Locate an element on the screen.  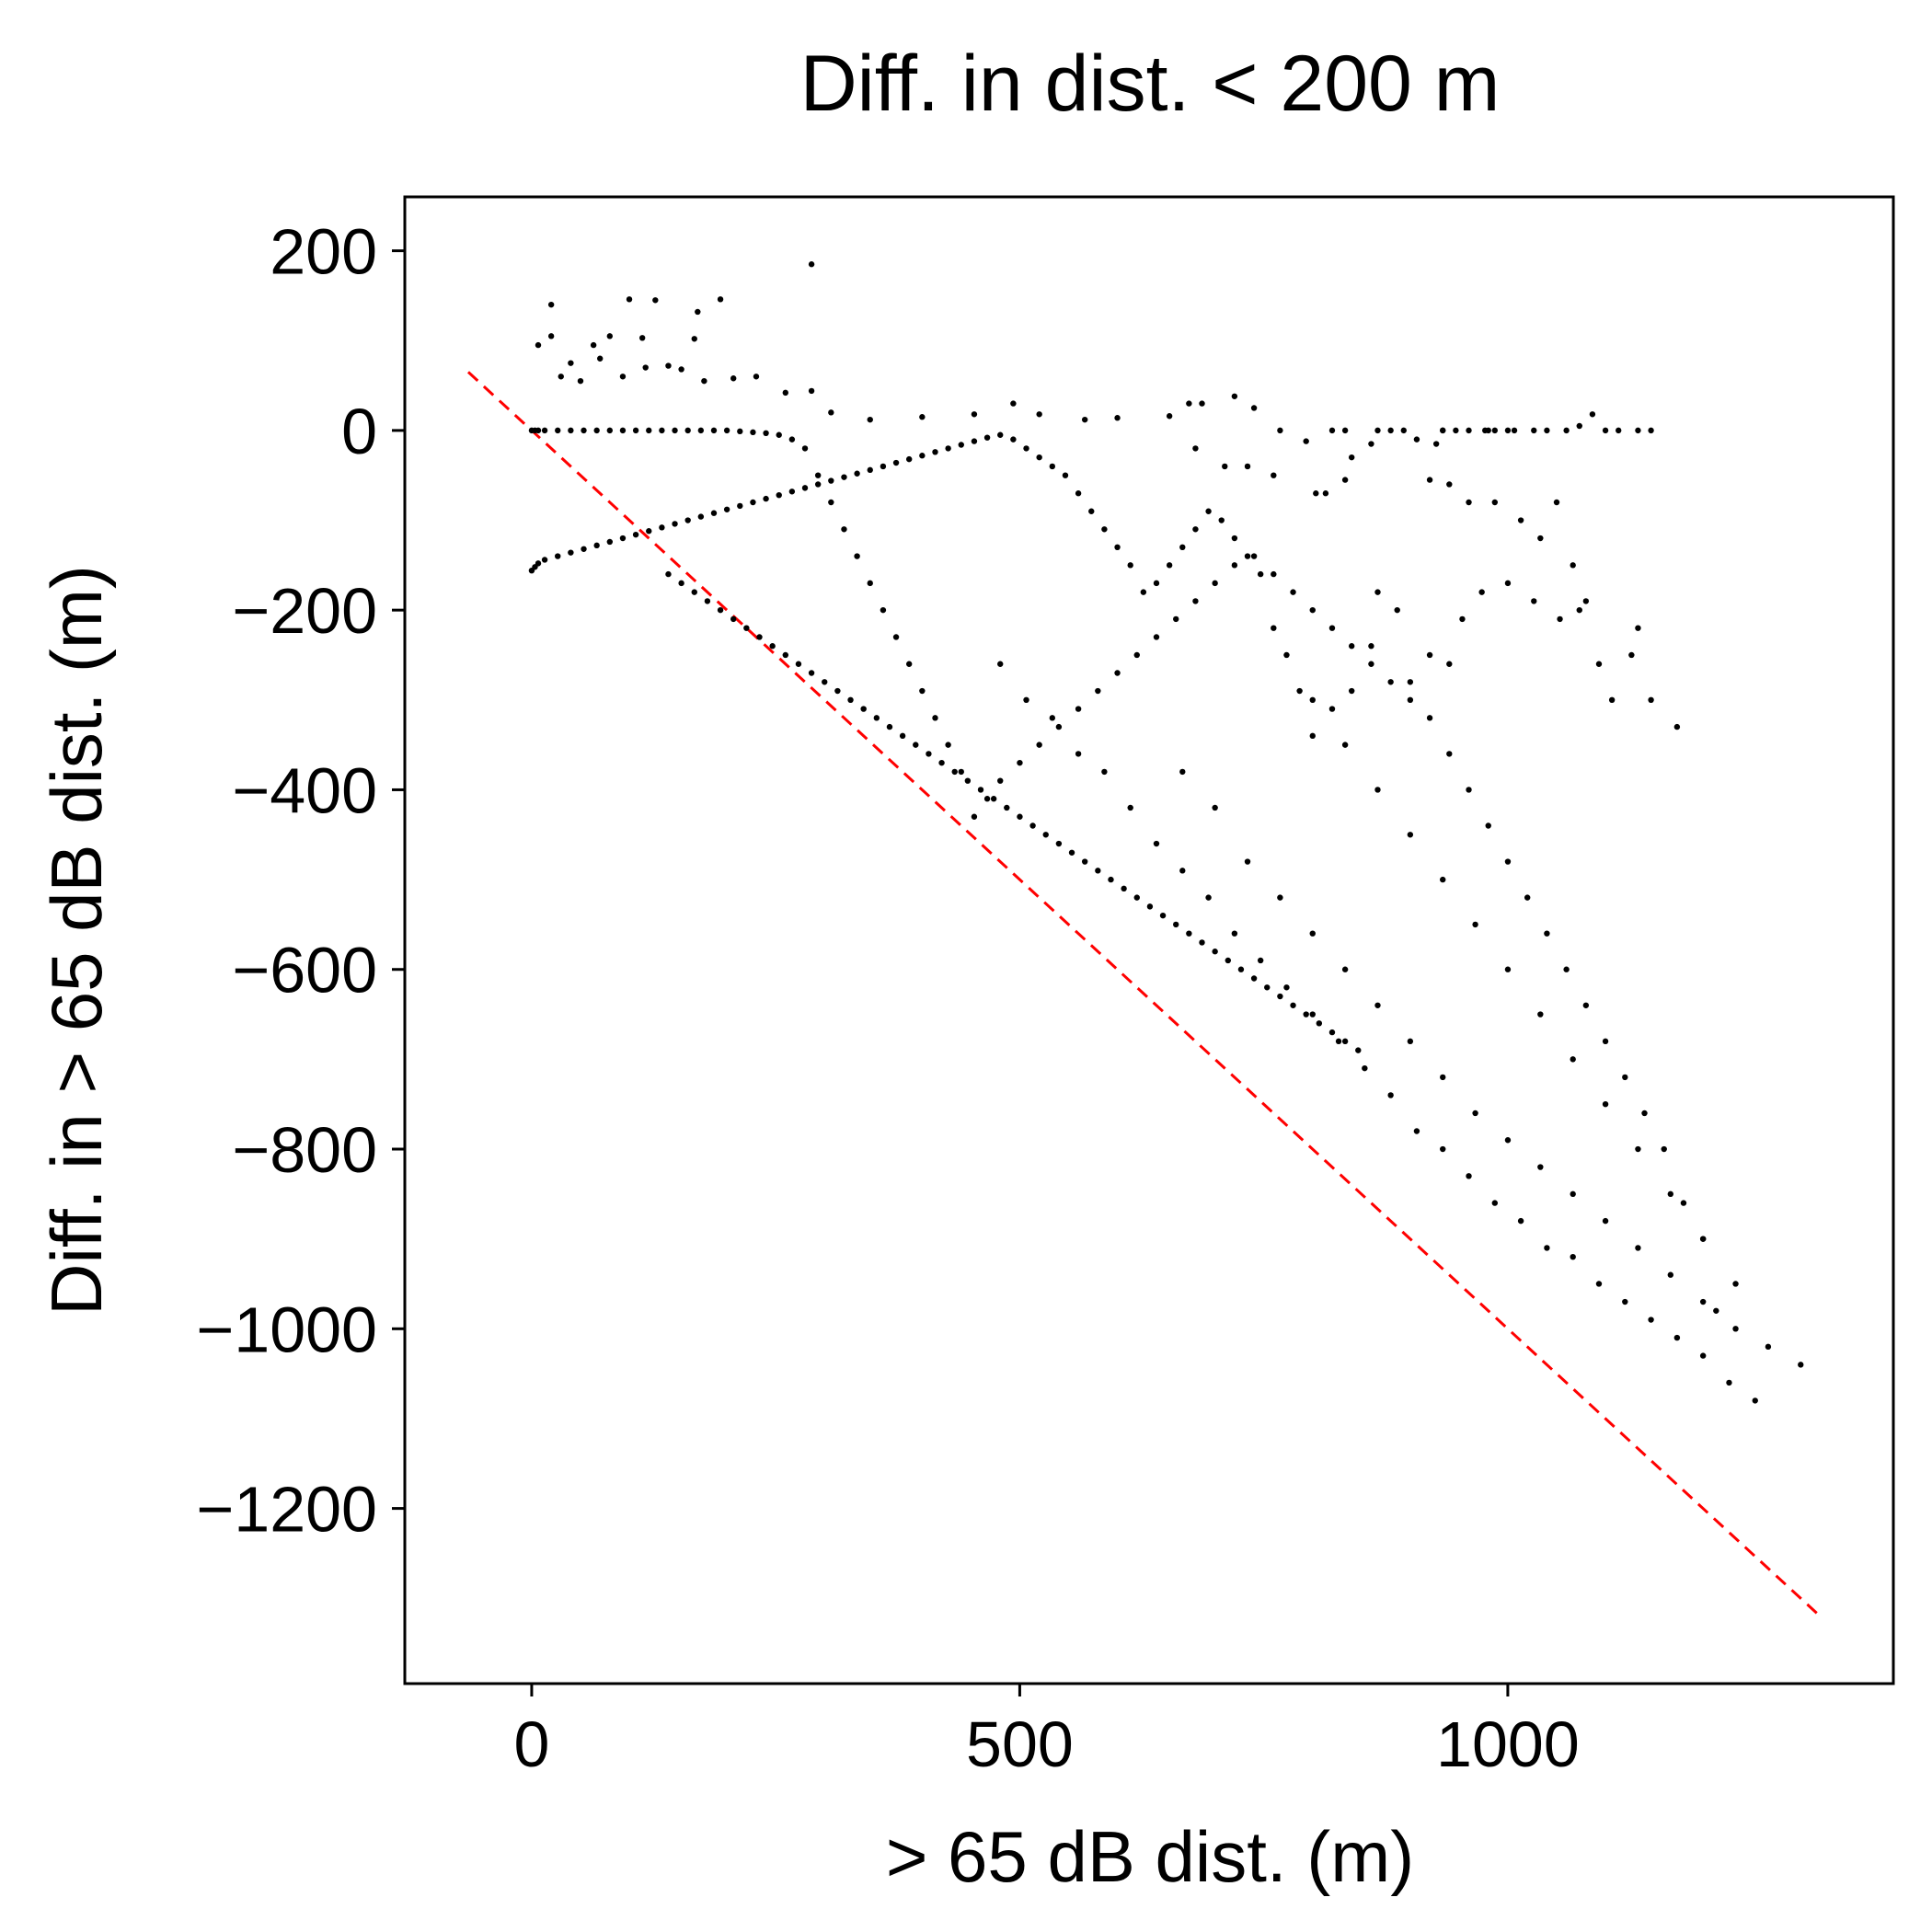
x-tick-label: 1000 is located at coordinates (1508, 1744).